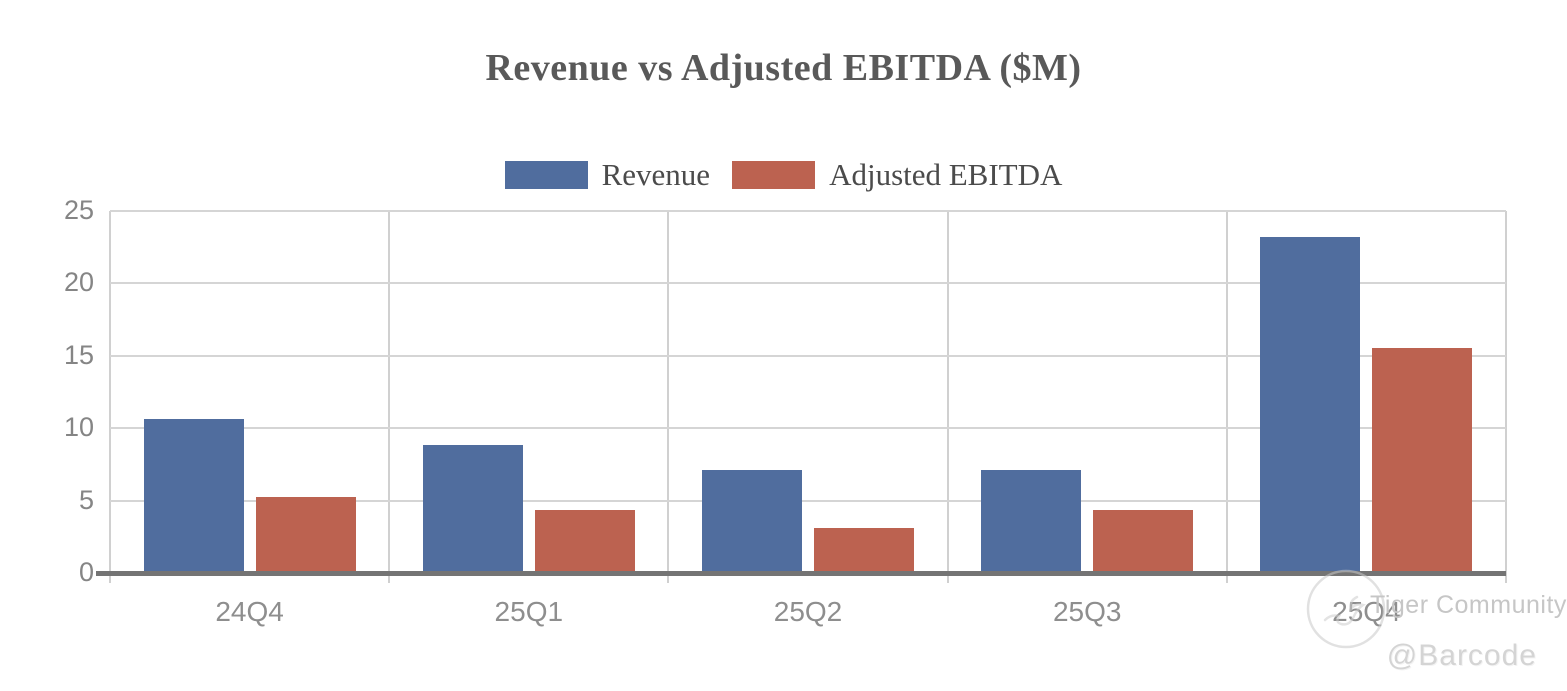 The image size is (1567, 691). I want to click on watermark-community-text: Tiger Community, so click(1468, 605).